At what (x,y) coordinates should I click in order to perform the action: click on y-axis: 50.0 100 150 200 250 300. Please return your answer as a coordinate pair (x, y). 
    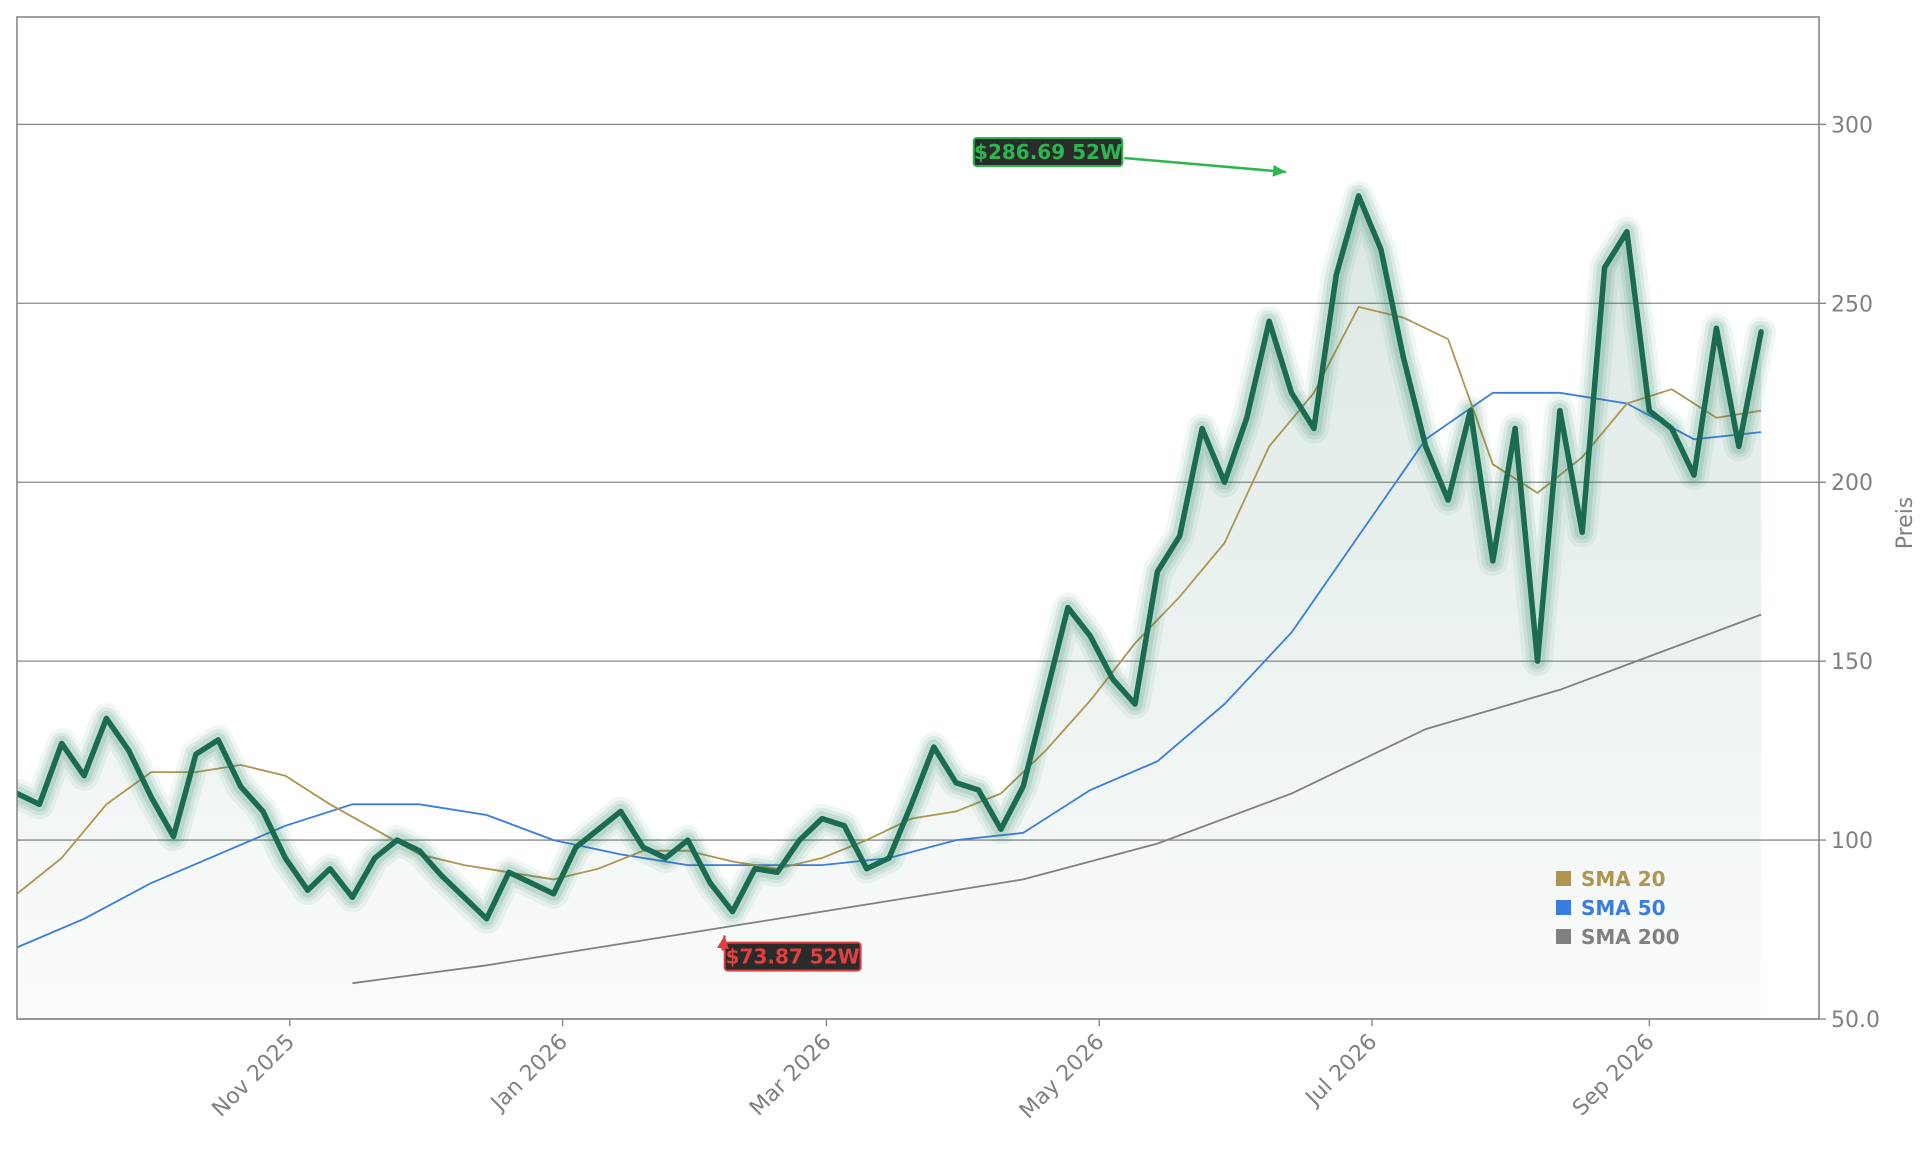
    Looking at the image, I should click on (1849, 573).